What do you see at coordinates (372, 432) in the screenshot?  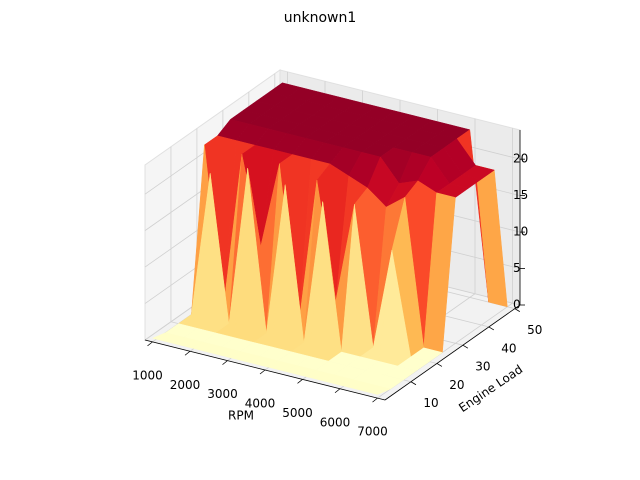 I see `x-tick-label: 7000` at bounding box center [372, 432].